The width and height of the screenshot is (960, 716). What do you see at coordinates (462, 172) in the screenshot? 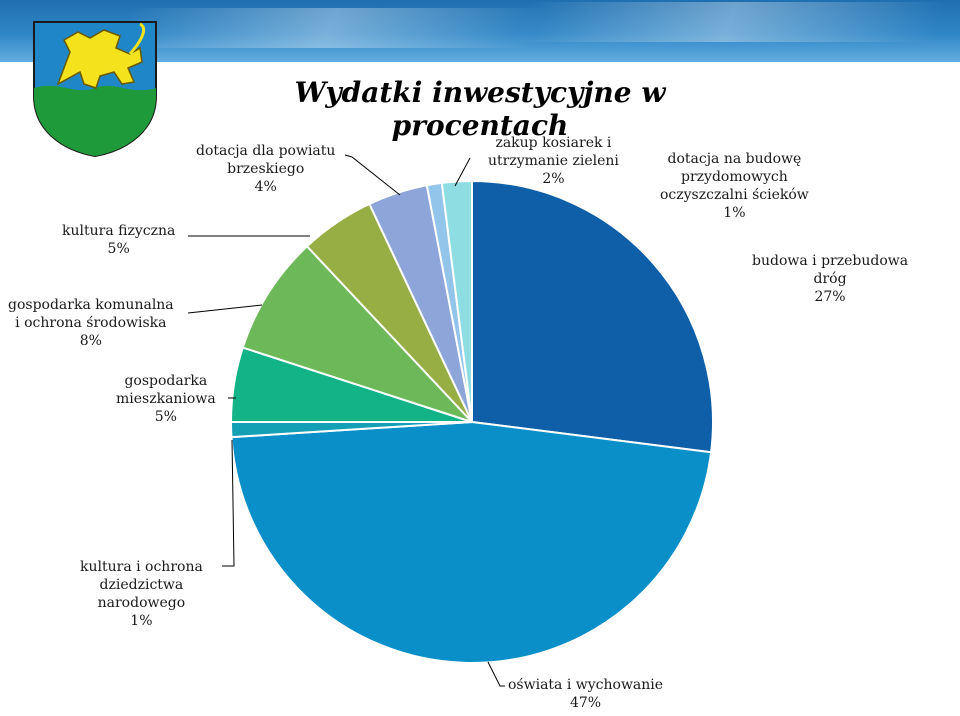
I see `leader-line-mowers` at bounding box center [462, 172].